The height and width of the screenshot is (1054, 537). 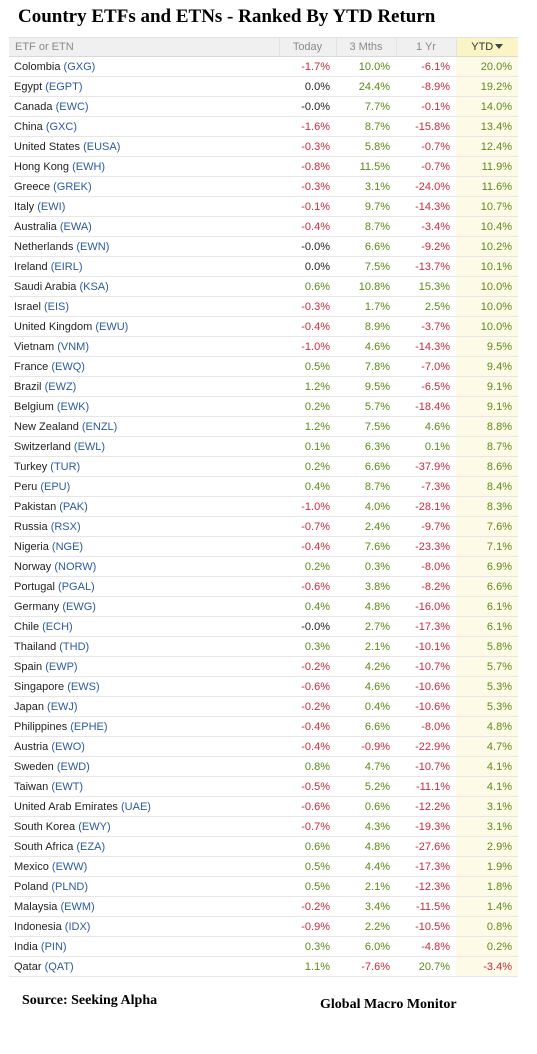 What do you see at coordinates (56, 306) in the screenshot?
I see `ticker-link: (EIS)` at bounding box center [56, 306].